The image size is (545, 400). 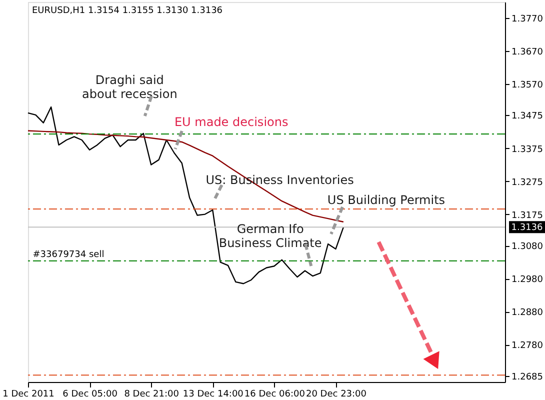 I want to click on ref-line-label: 1.3136, so click(x=527, y=228).